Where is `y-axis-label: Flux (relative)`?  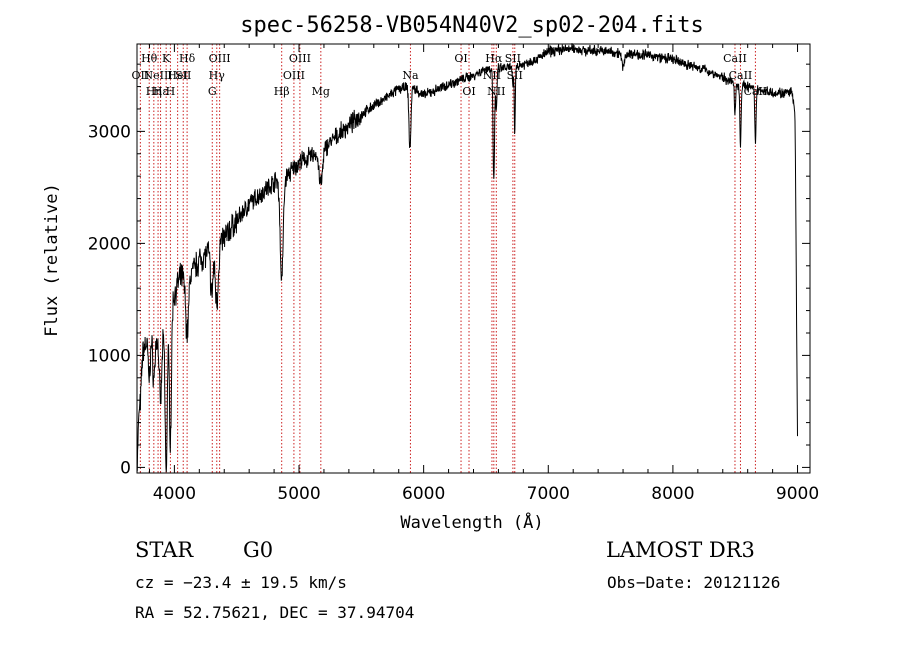 y-axis-label: Flux (relative) is located at coordinates (52, 260).